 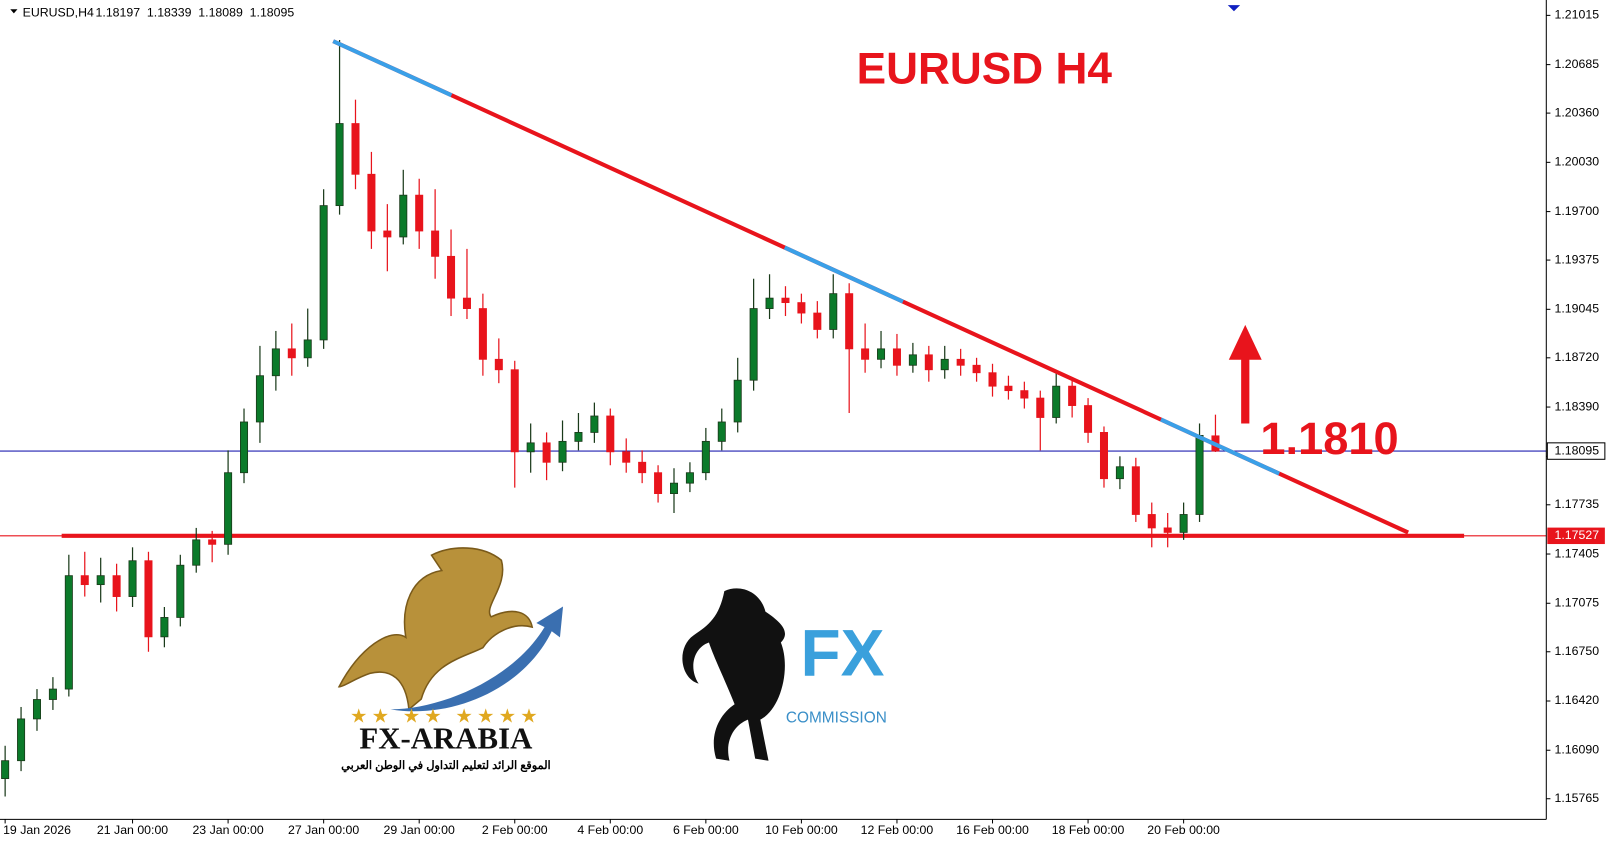 What do you see at coordinates (58, 13) in the screenshot?
I see `symbol: EURUSD,H4` at bounding box center [58, 13].